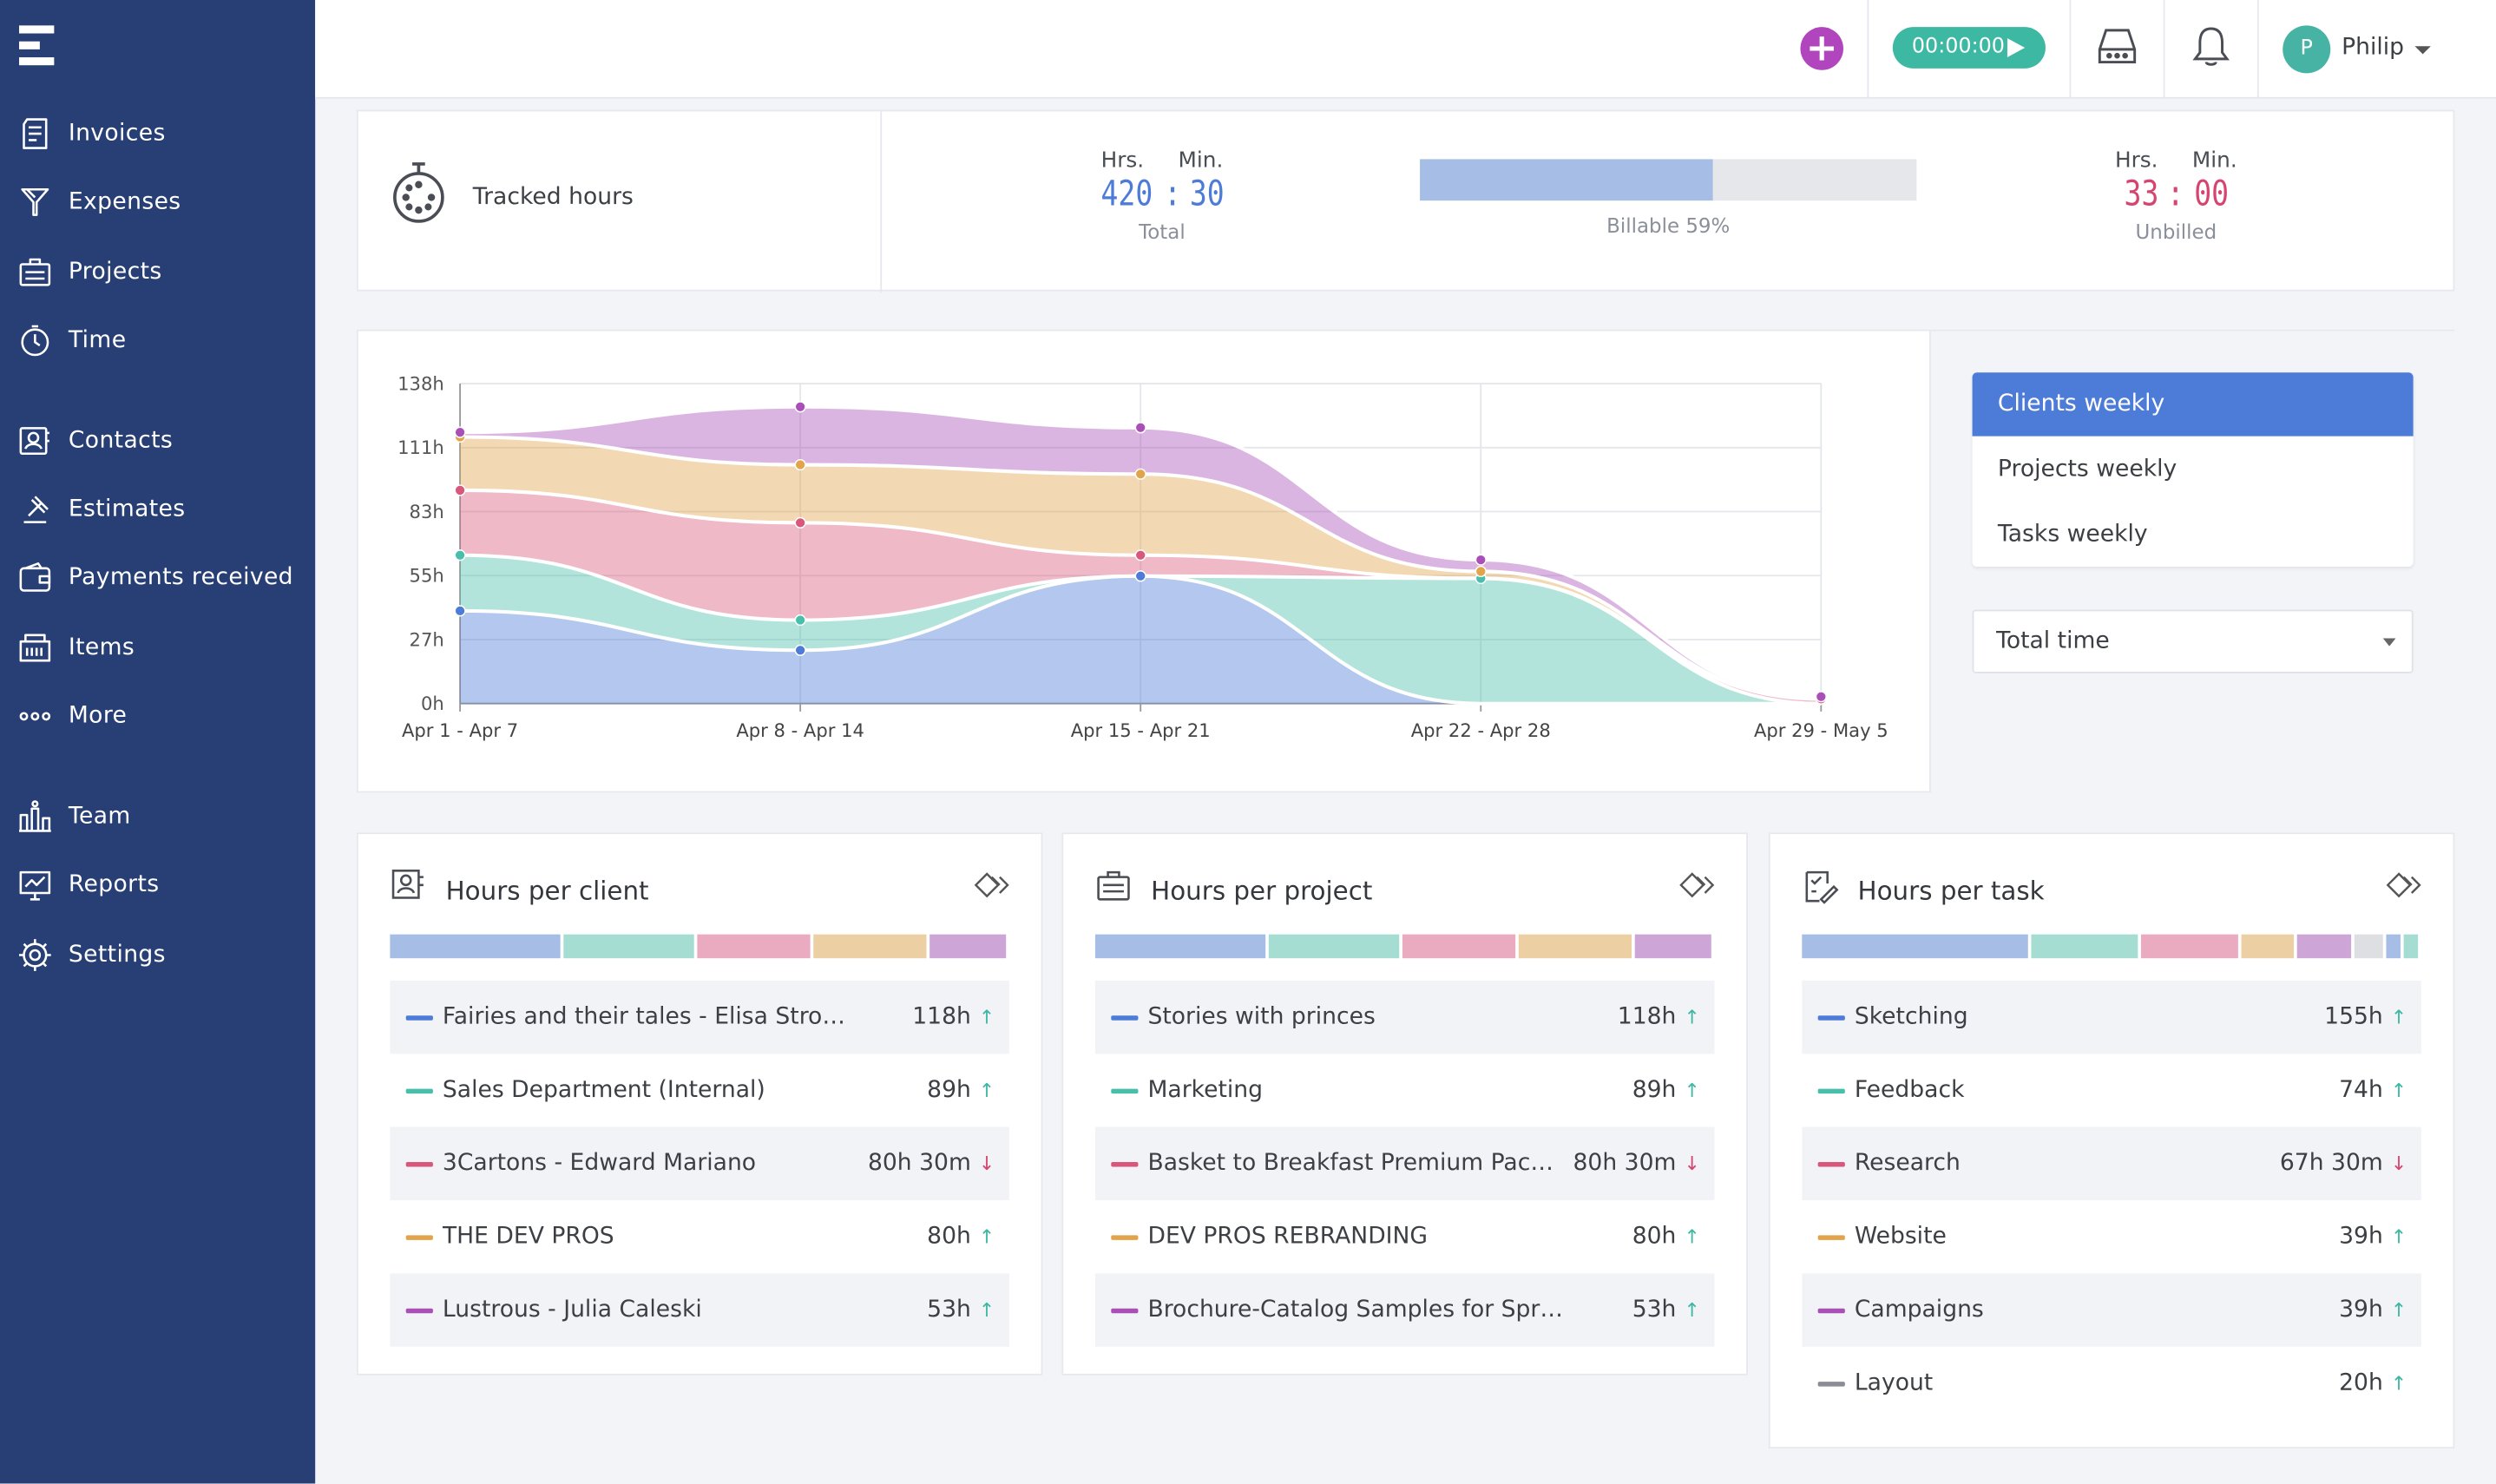 This screenshot has height=1484, width=2496. I want to click on y-tick-label: 0h, so click(432, 704).